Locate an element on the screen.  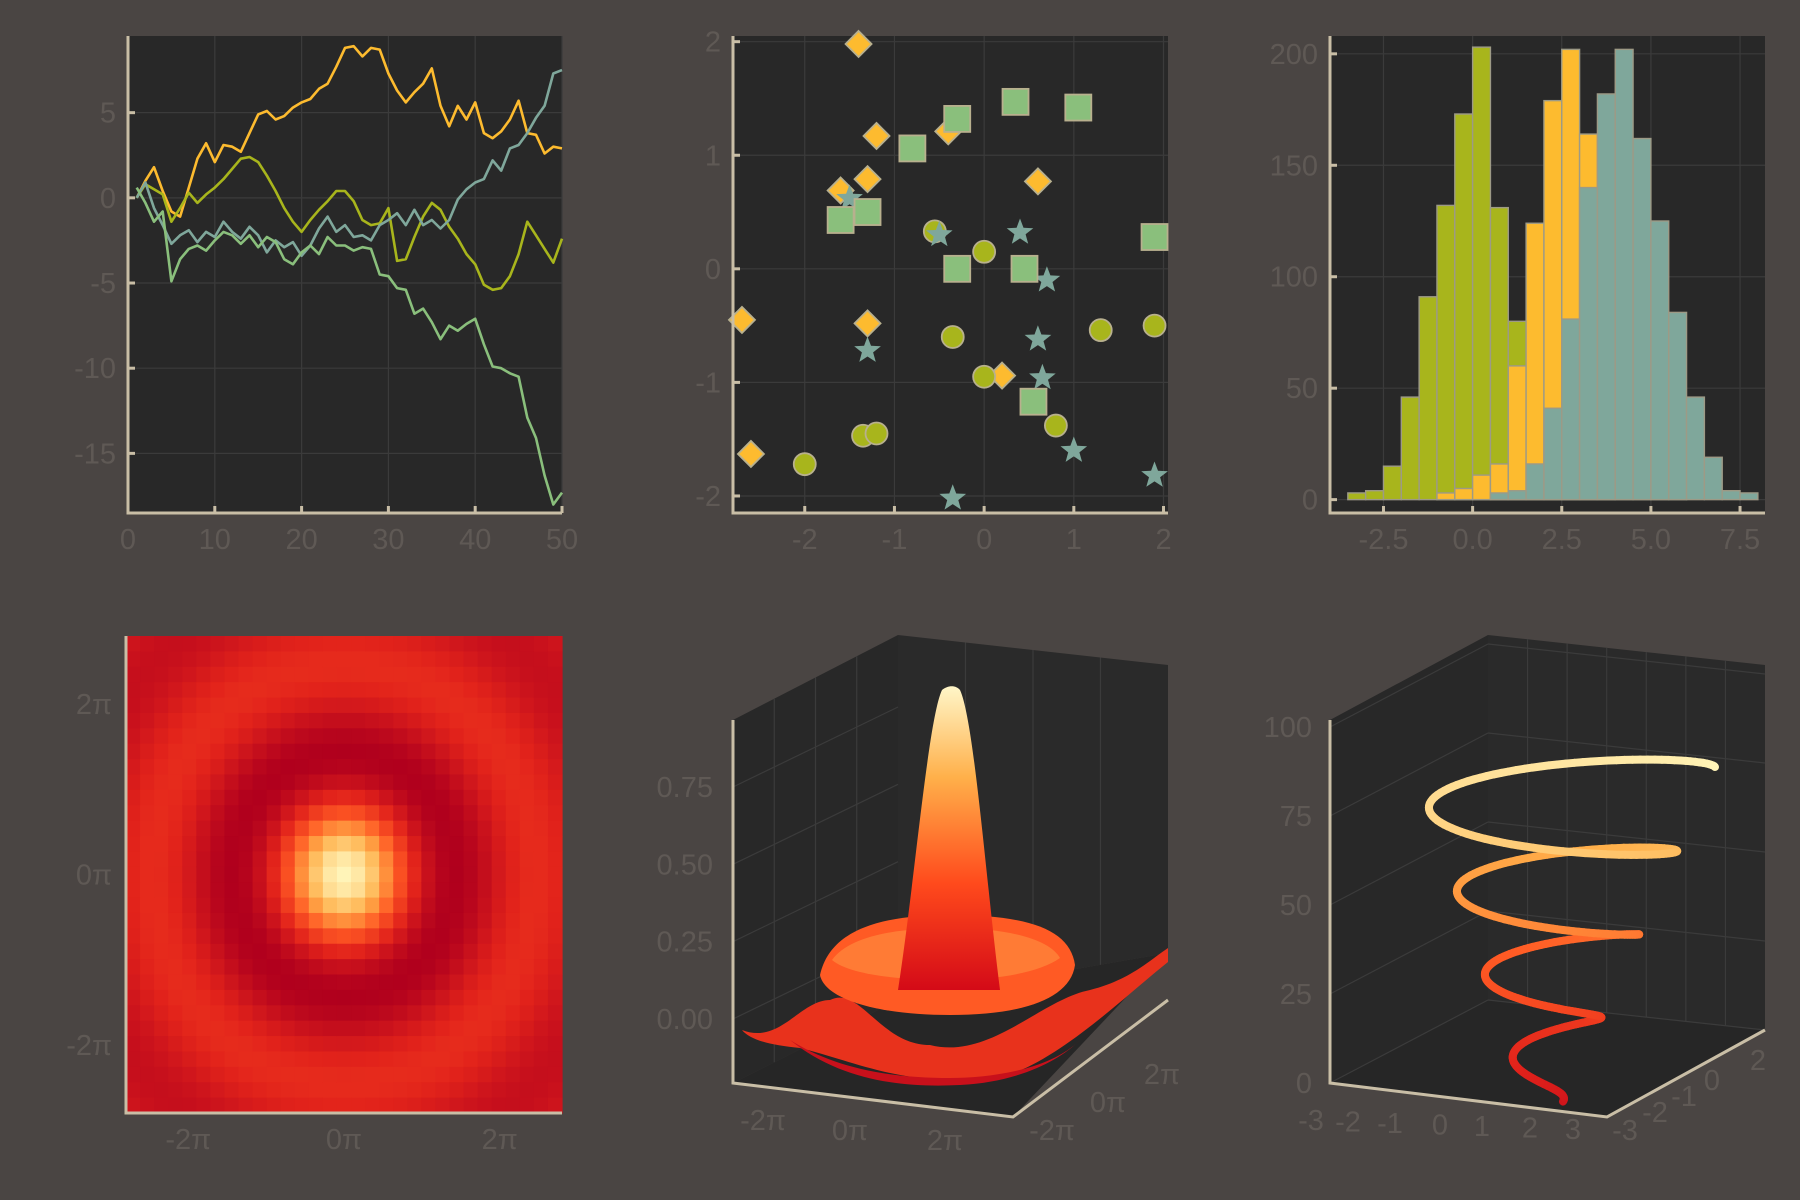
x-tick-label: 0π is located at coordinates (344, 1140).